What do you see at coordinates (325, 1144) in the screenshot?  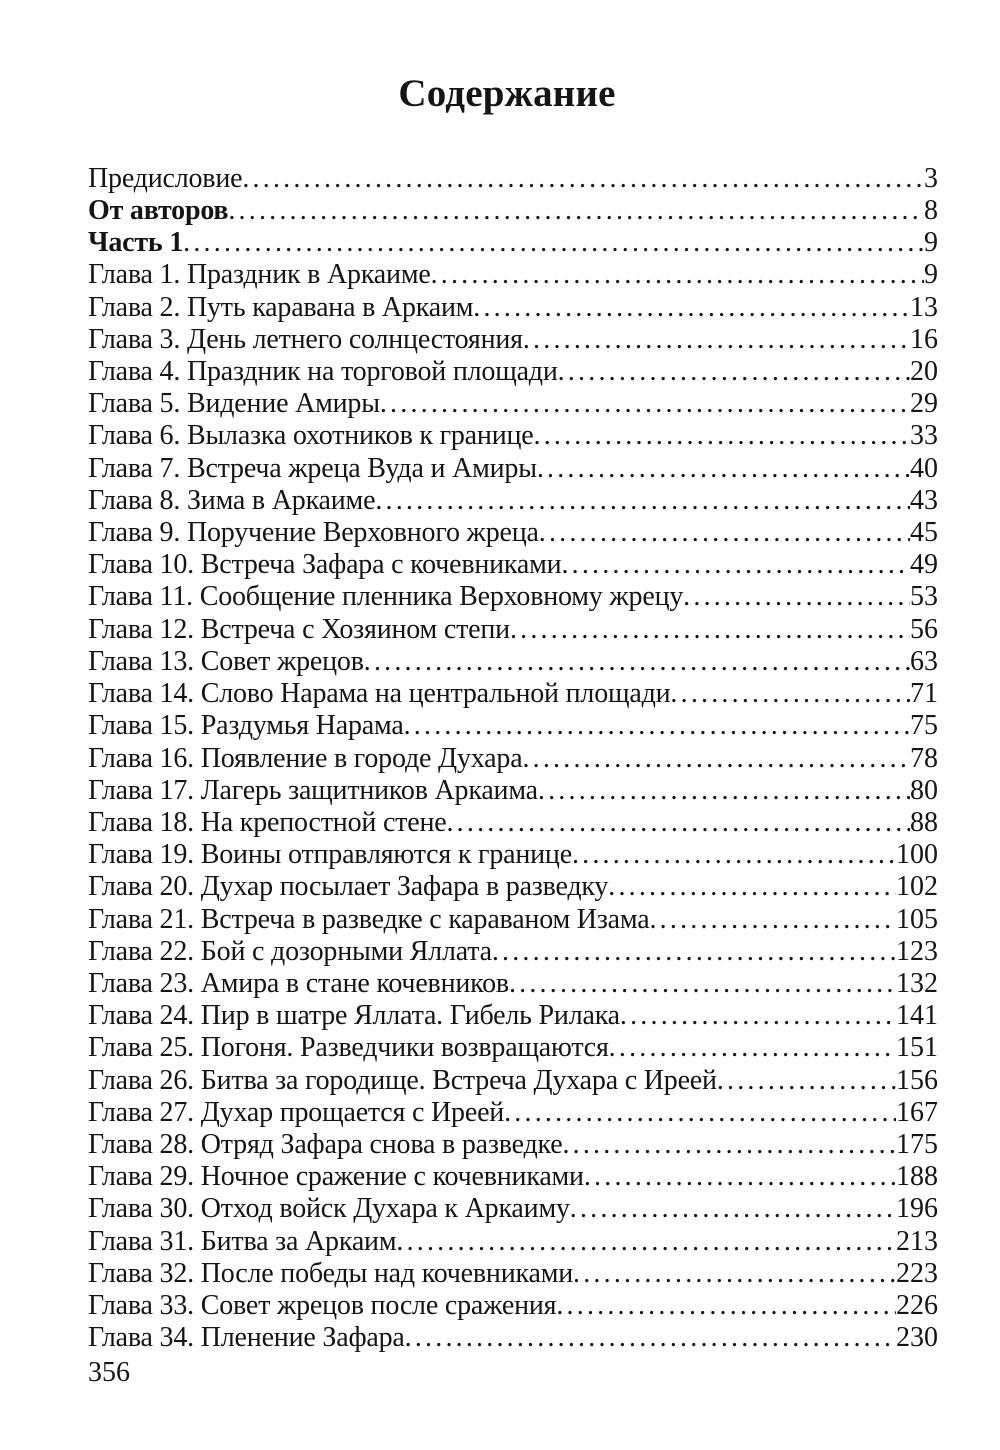 I see `toc-entry-title: Глава 28. Отряд Зафара снова в разведке` at bounding box center [325, 1144].